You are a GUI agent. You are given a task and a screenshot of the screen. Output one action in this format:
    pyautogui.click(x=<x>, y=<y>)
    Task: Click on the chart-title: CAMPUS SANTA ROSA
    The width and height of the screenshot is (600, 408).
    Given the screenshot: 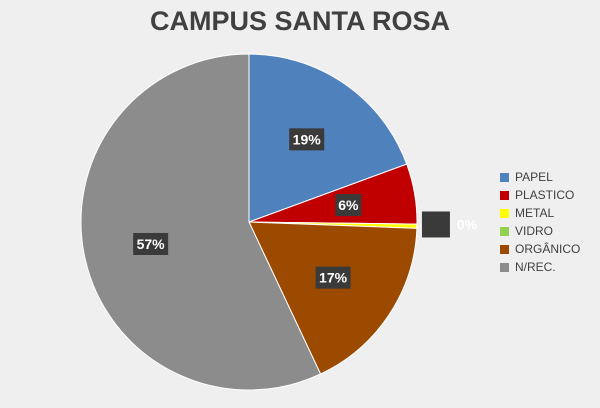 What is the action you would take?
    pyautogui.click(x=299, y=21)
    